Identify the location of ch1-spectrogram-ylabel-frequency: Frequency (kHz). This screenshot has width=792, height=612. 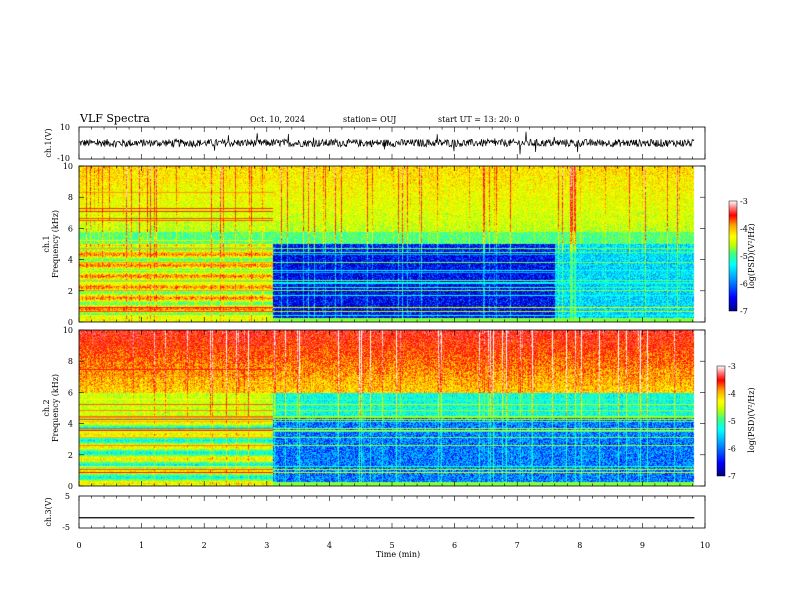
(55, 244).